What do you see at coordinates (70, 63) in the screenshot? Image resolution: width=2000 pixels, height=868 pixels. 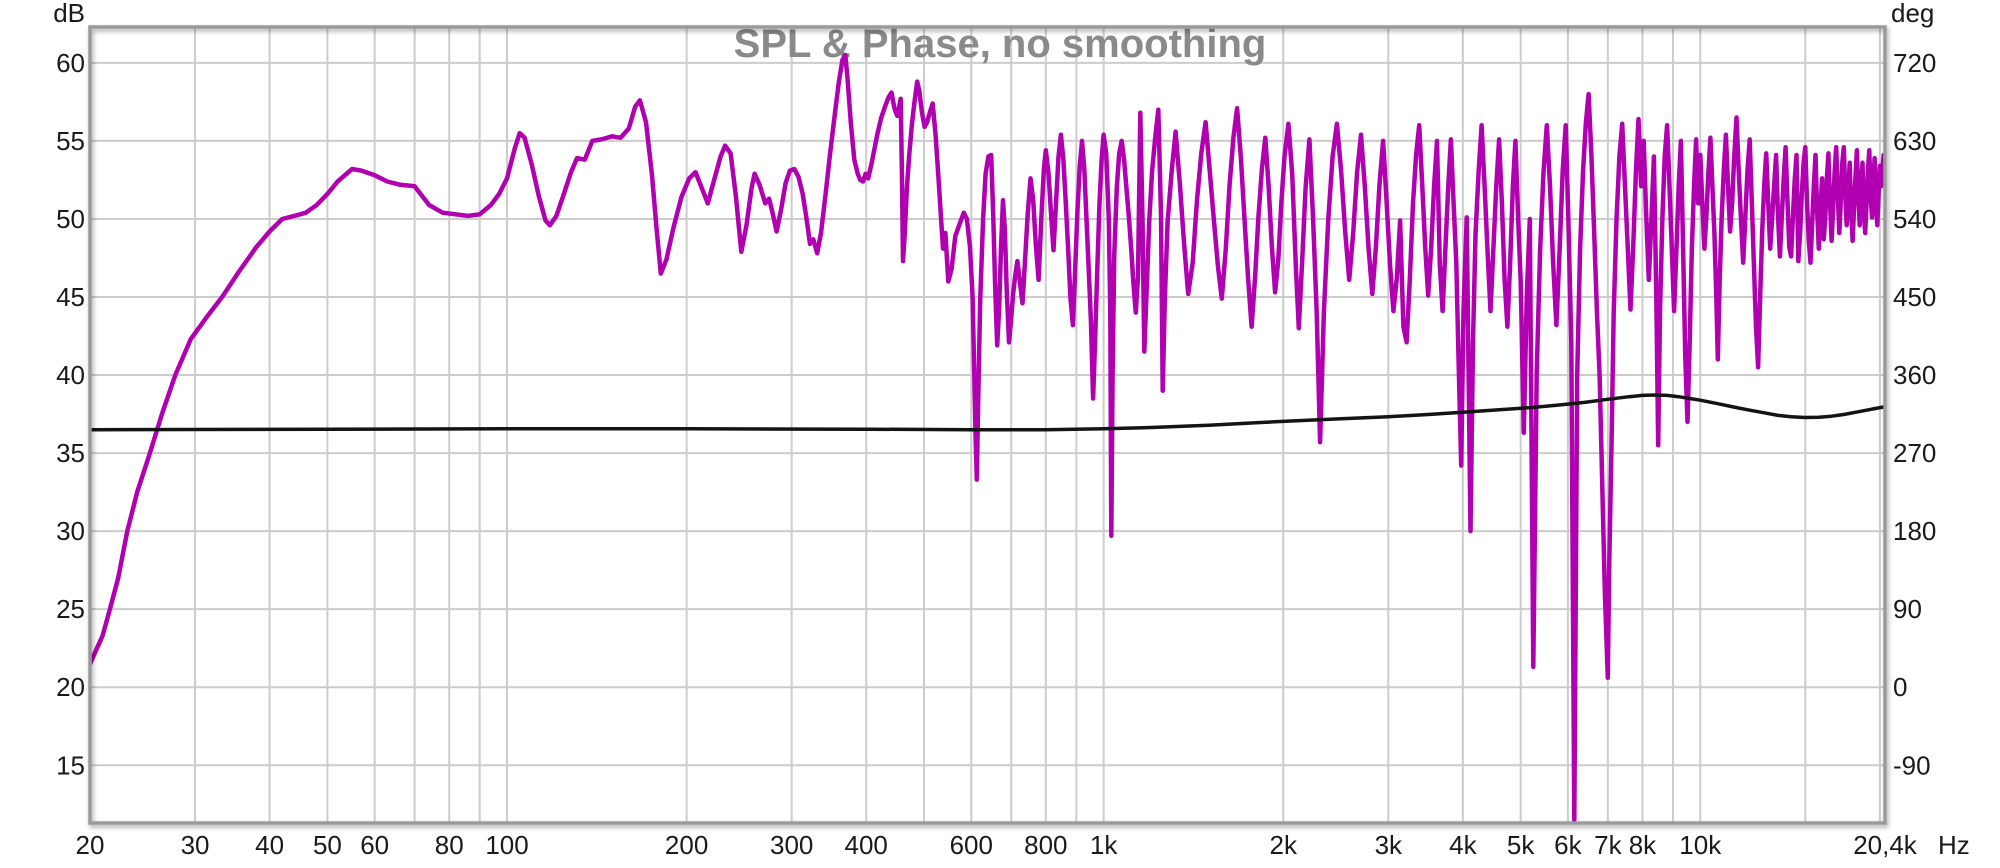 I see `y-left-tick-label: 60` at bounding box center [70, 63].